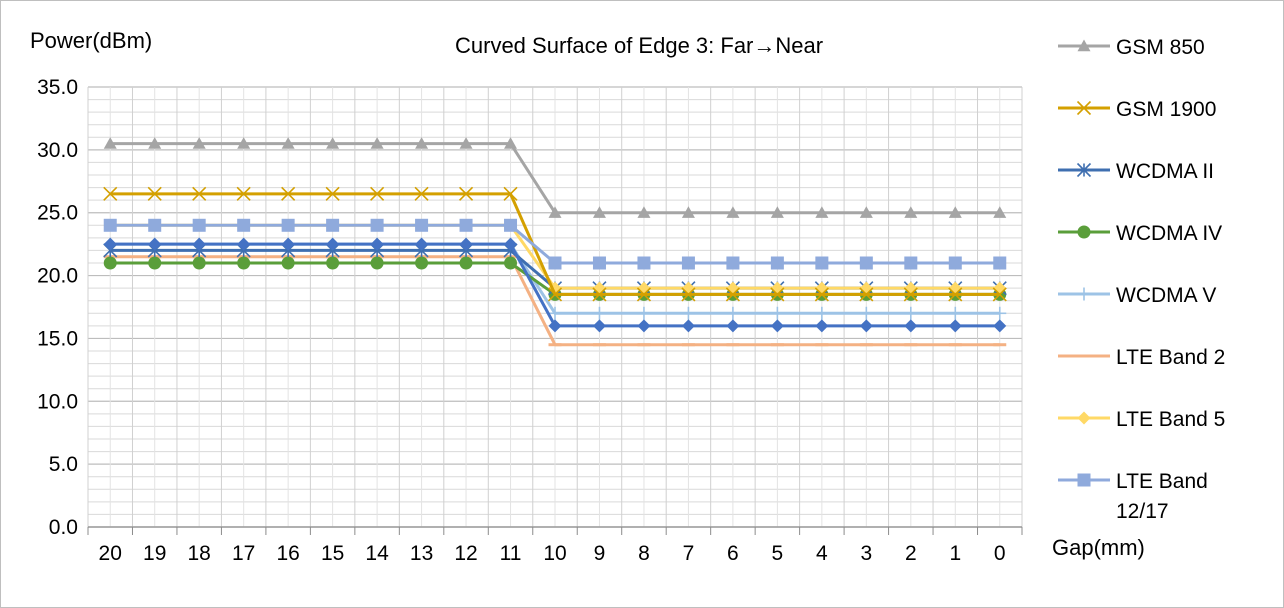 This screenshot has height=608, width=1284. I want to click on x-tick-label: 12, so click(465, 553).